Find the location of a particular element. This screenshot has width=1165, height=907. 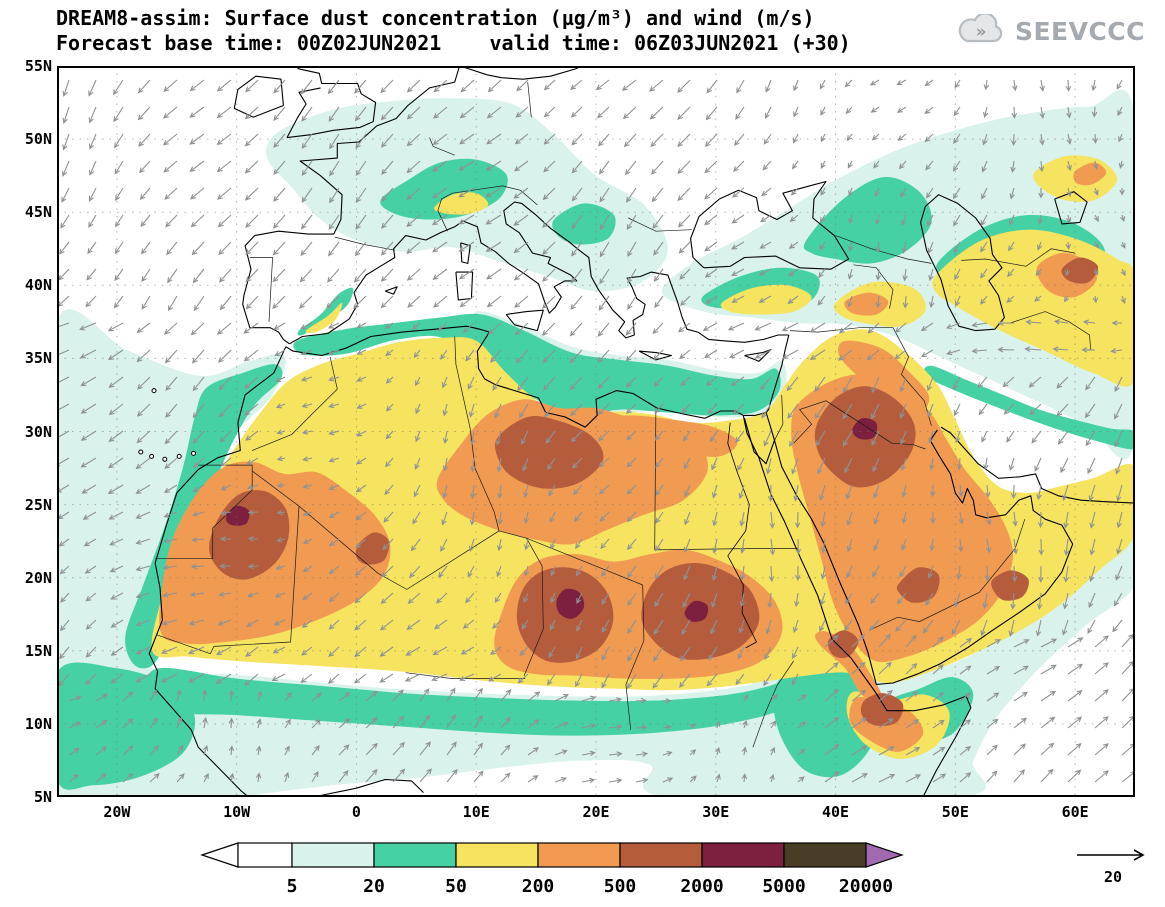

lon-tick-label: 0 is located at coordinates (356, 812).